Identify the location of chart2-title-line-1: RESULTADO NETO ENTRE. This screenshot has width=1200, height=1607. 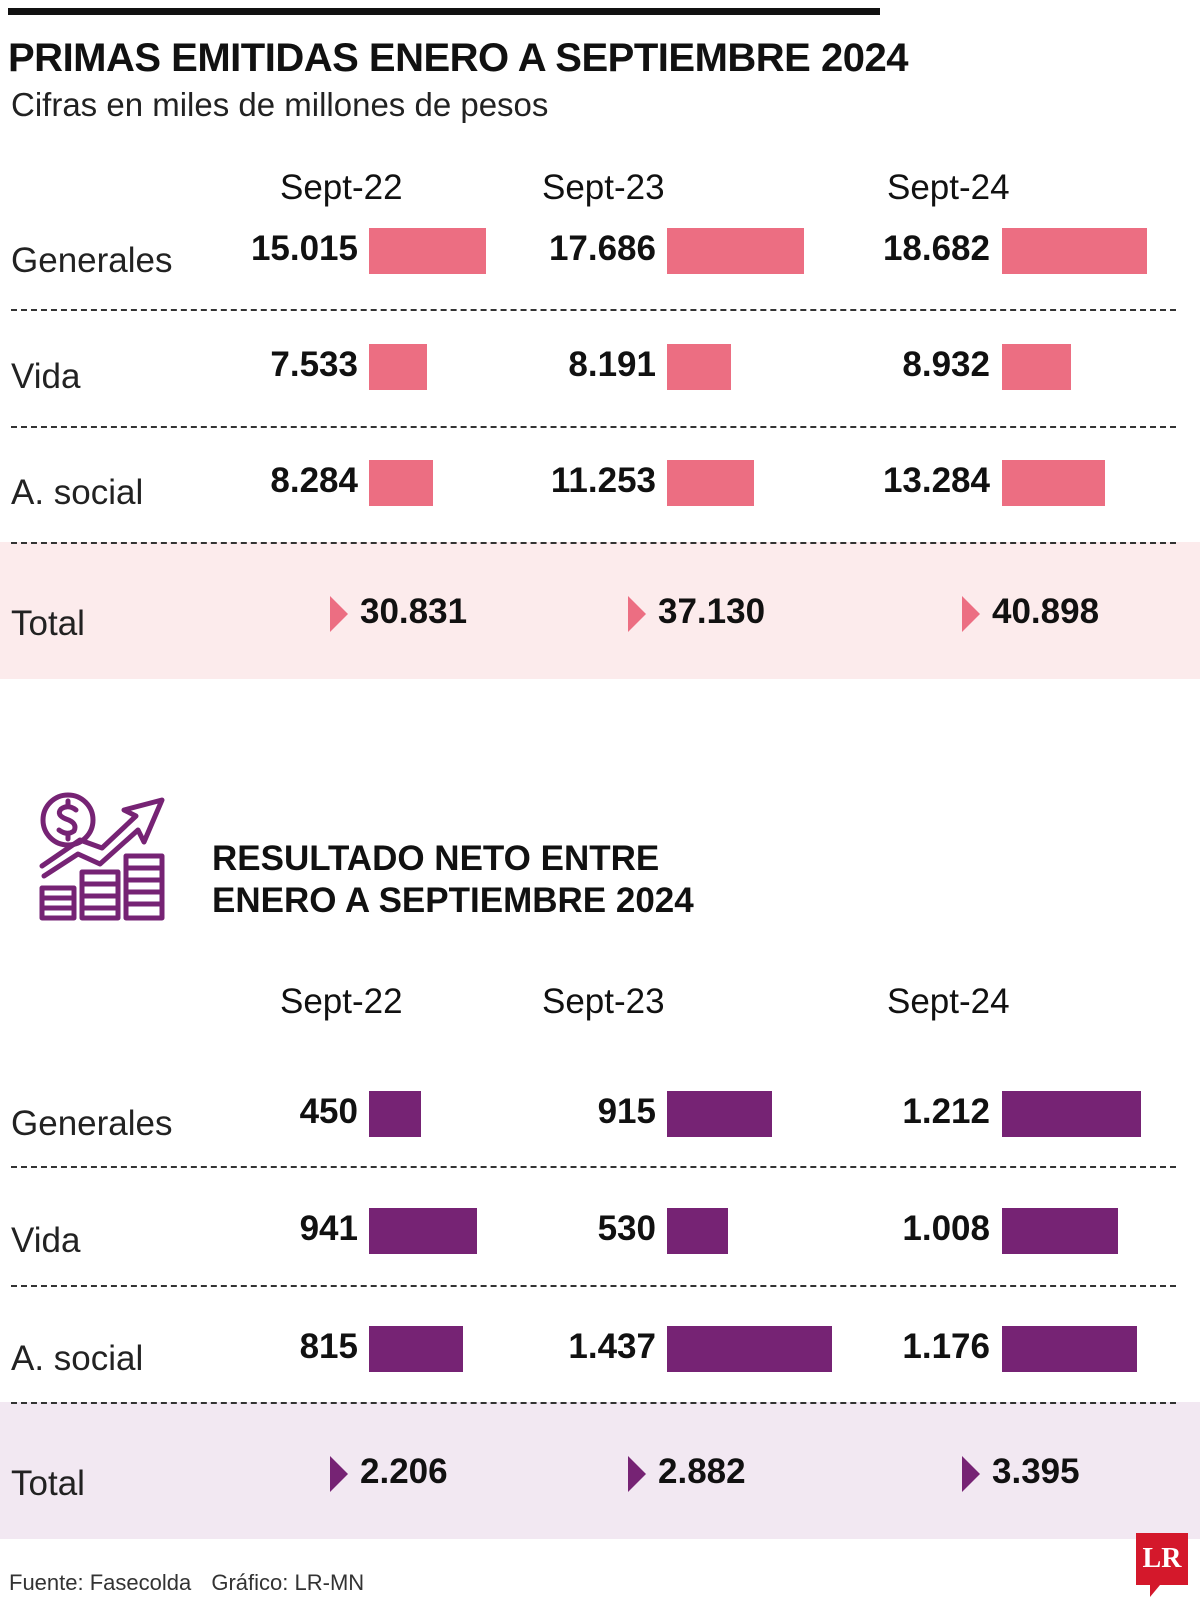
(436, 858).